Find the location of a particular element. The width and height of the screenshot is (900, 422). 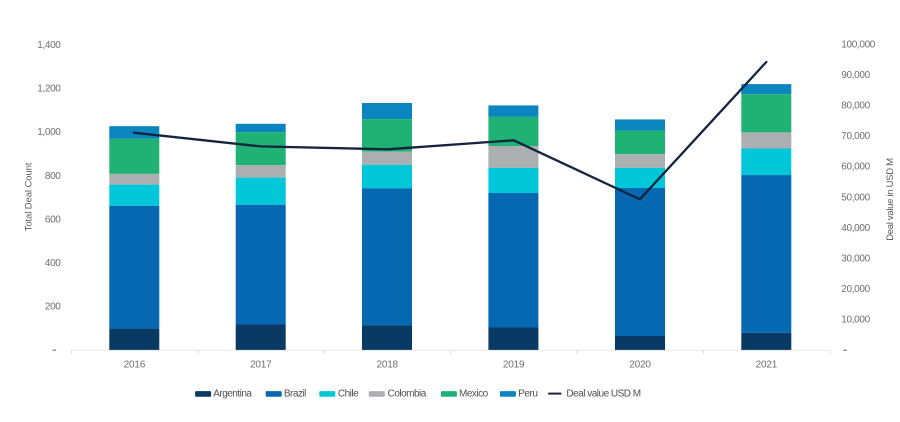

svg-text: Deal value in USD M is located at coordinates (890, 199).